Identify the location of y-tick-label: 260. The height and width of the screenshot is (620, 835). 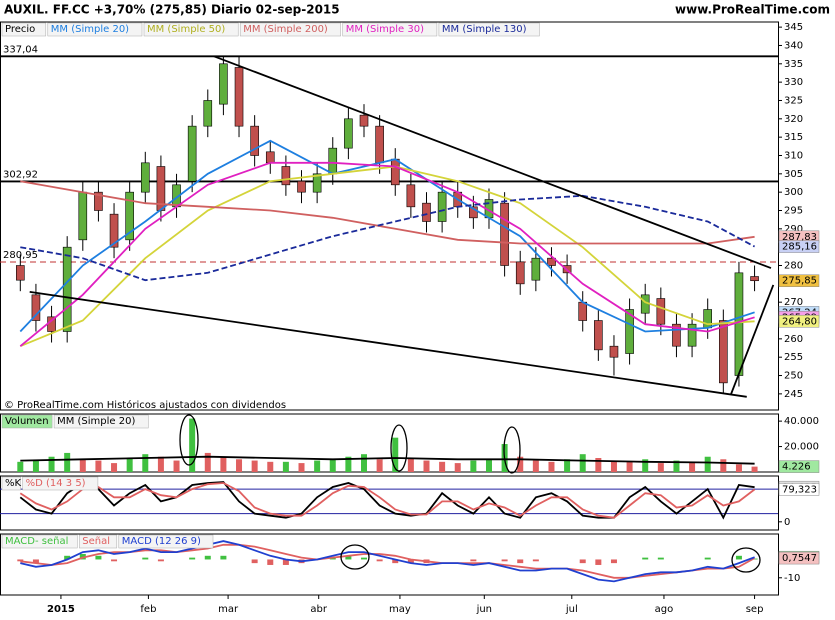
(793, 339).